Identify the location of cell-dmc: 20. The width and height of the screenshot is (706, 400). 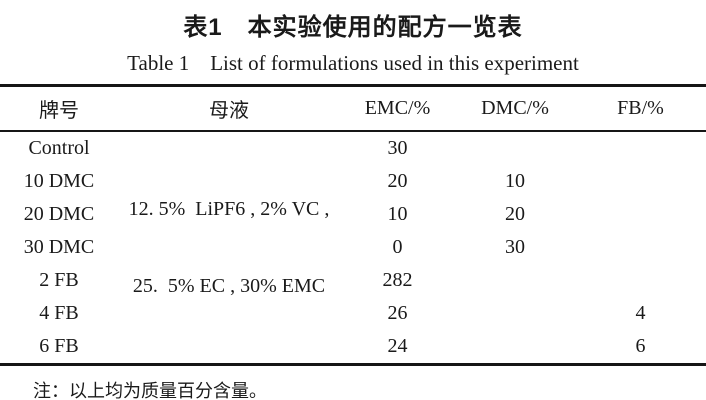
(515, 214).